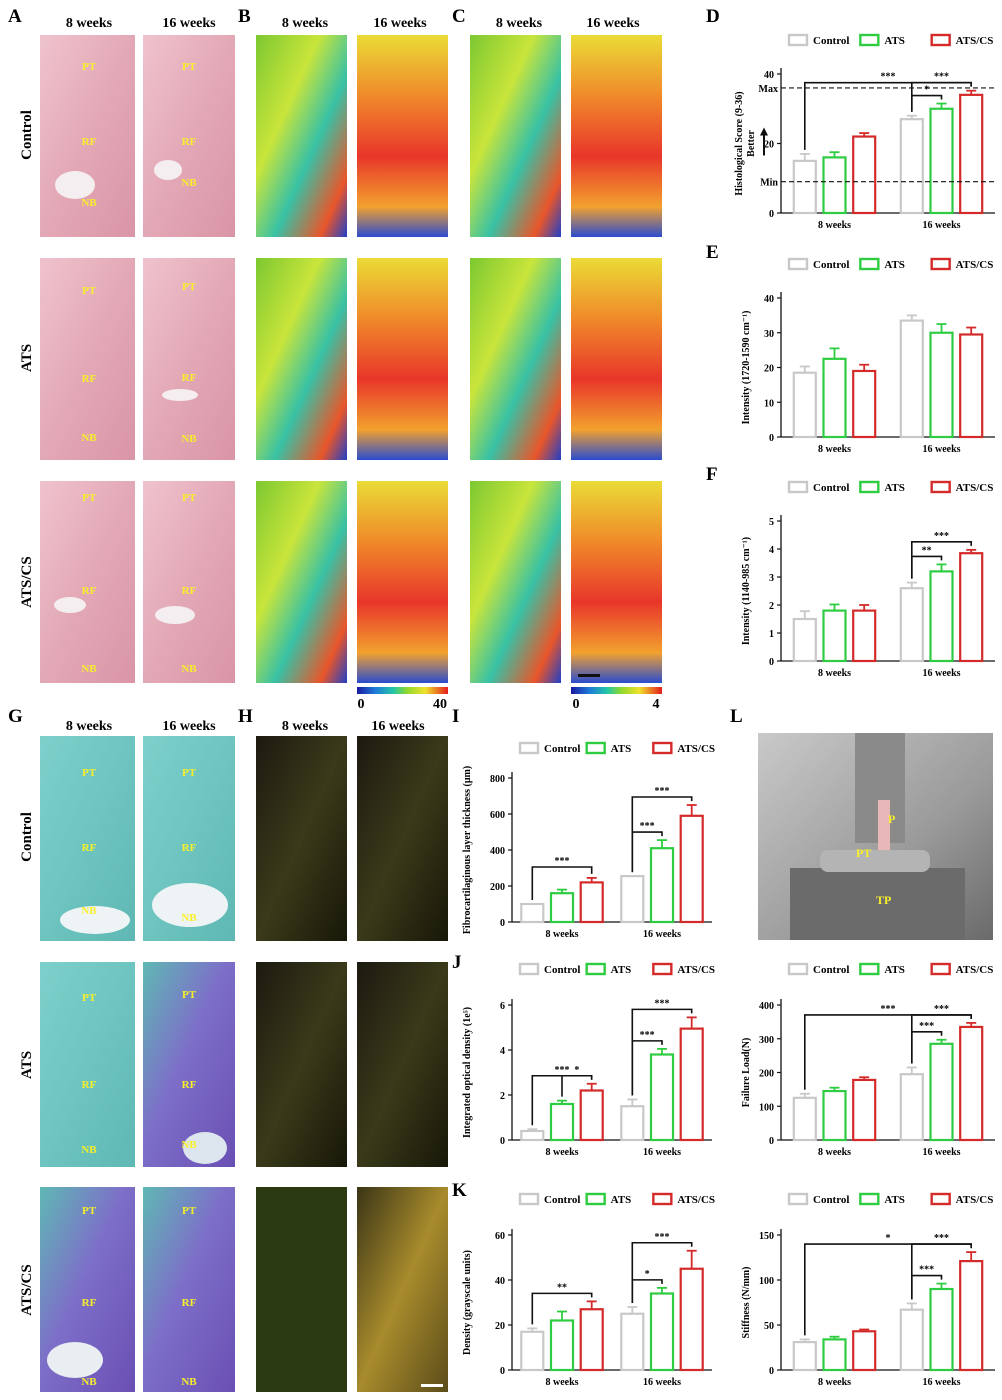 The height and width of the screenshot is (1400, 1002). What do you see at coordinates (746, 1073) in the screenshot?
I see `y-axis-label: Failure Load(N)` at bounding box center [746, 1073].